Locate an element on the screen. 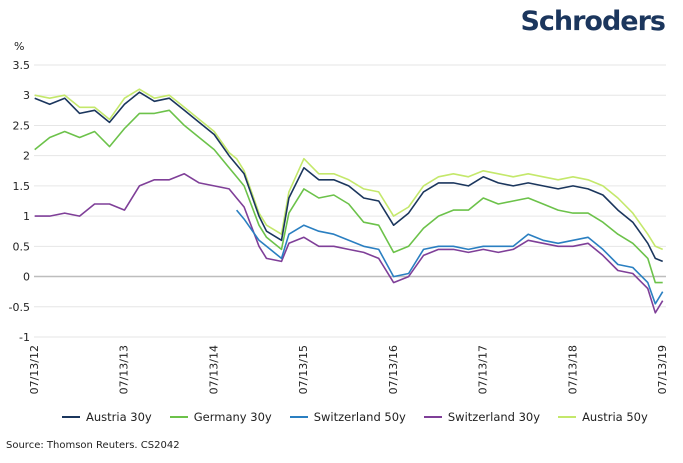  x-tick-label: 07/13/18 is located at coordinates (572, 369).